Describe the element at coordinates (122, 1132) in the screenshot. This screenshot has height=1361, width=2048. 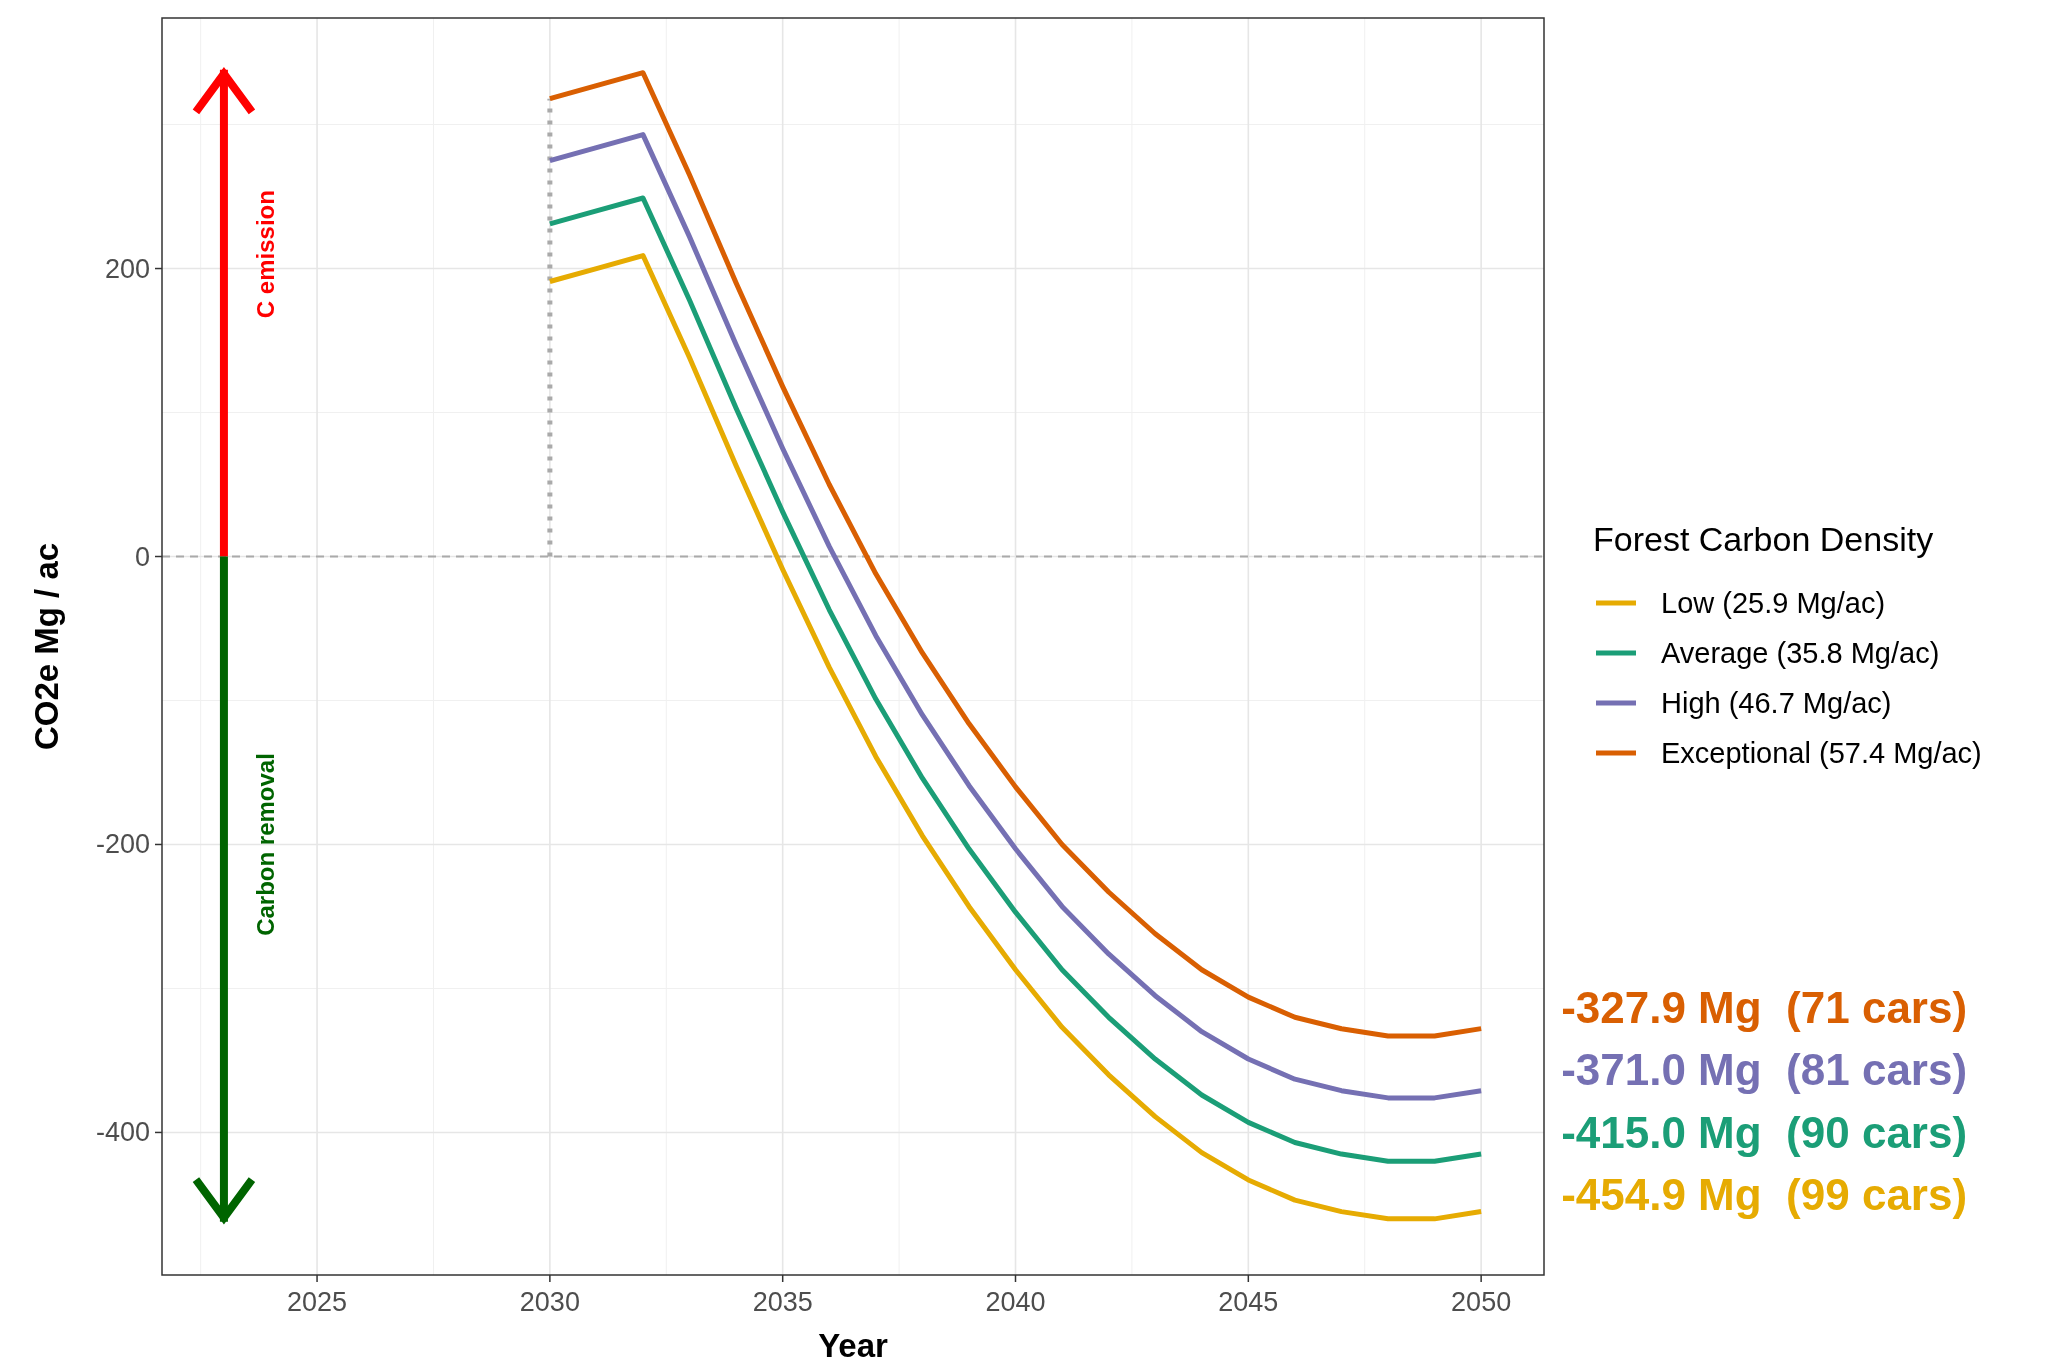
I see `y-tick-label: -400` at that location.